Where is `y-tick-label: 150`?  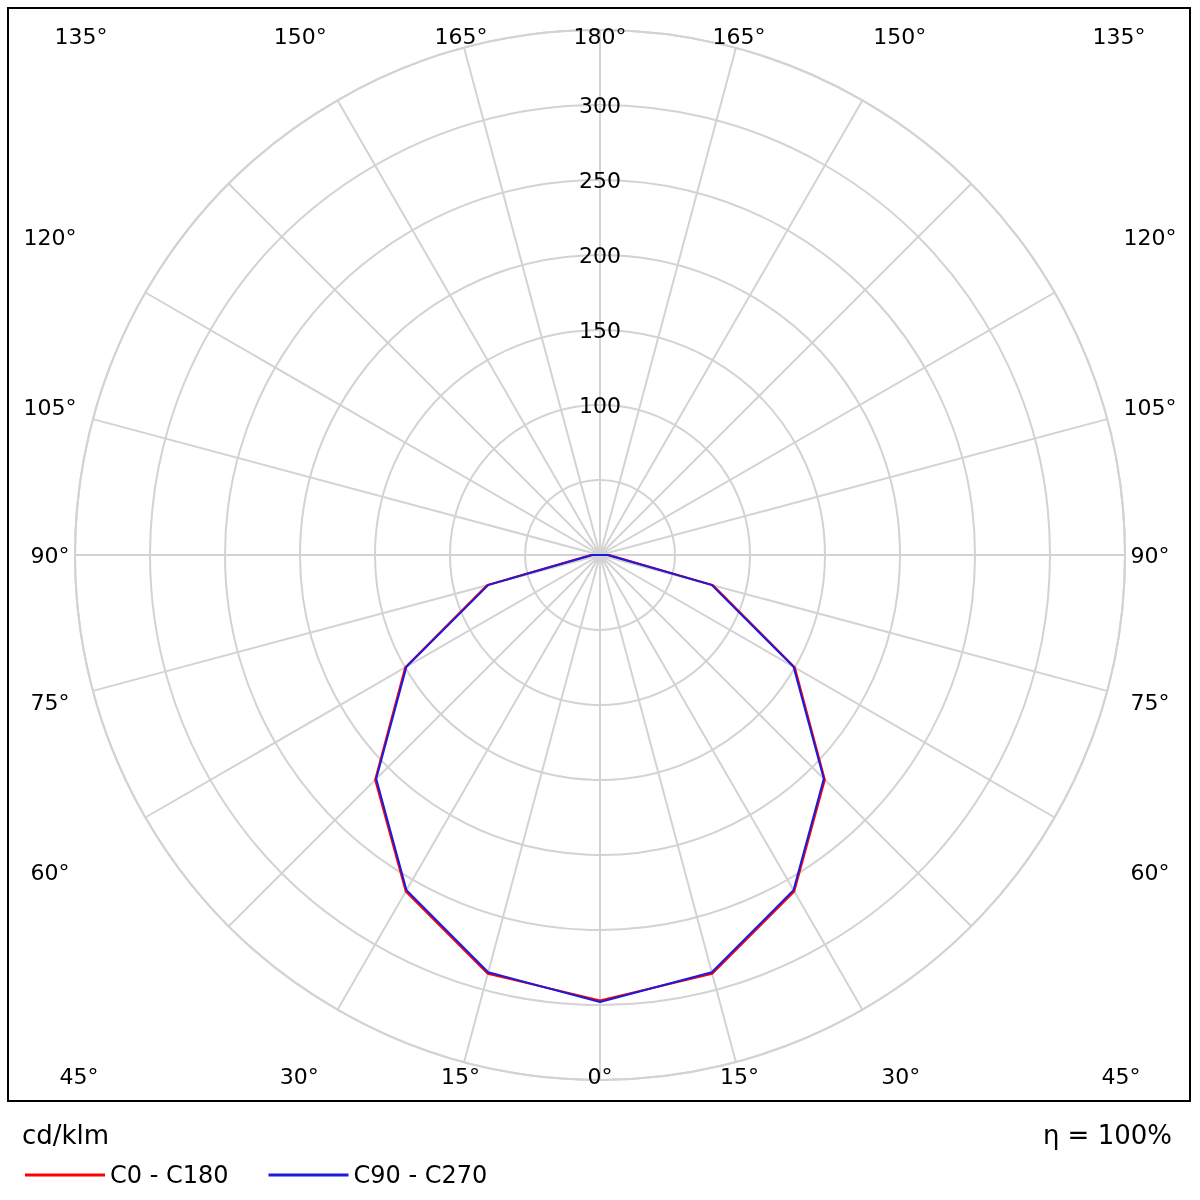
y-tick-label: 150 is located at coordinates (600, 330).